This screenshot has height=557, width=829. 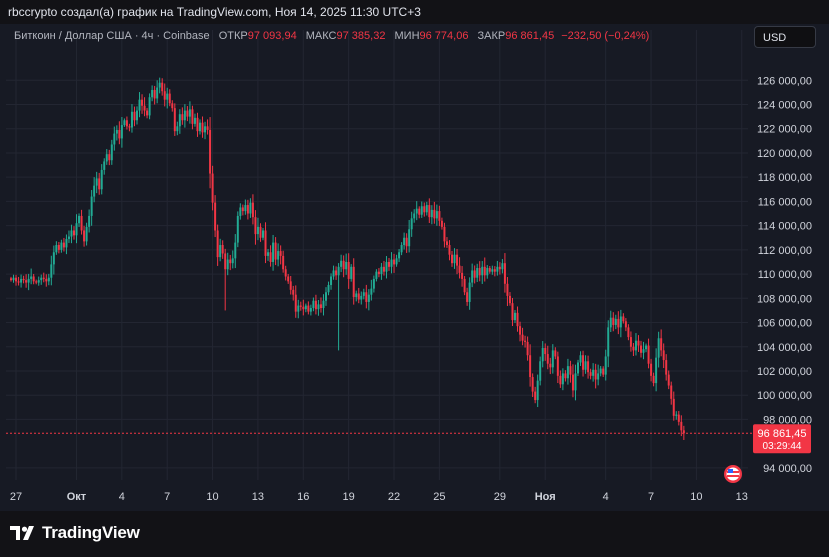 What do you see at coordinates (303, 497) in the screenshot?
I see `x-tick-label: 16` at bounding box center [303, 497].